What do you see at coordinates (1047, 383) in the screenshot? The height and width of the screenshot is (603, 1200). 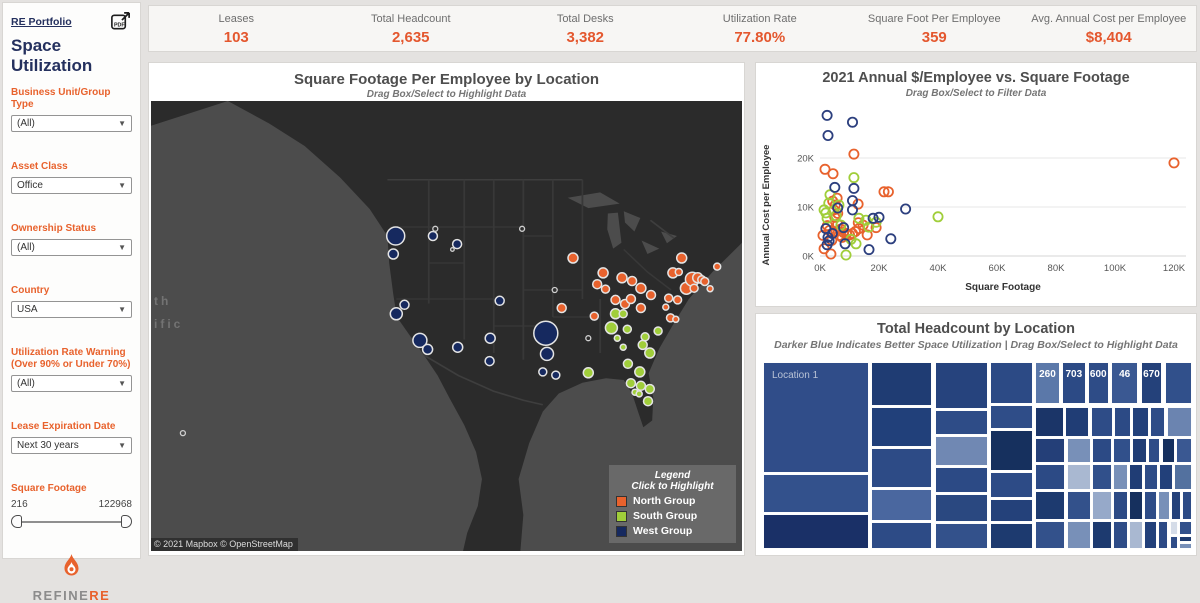 I see `treemap-cell: 260` at bounding box center [1047, 383].